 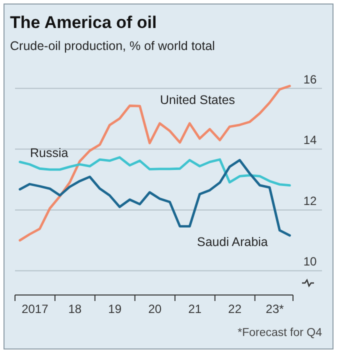 What do you see at coordinates (155, 309) in the screenshot?
I see `x-tick-label: 20` at bounding box center [155, 309].